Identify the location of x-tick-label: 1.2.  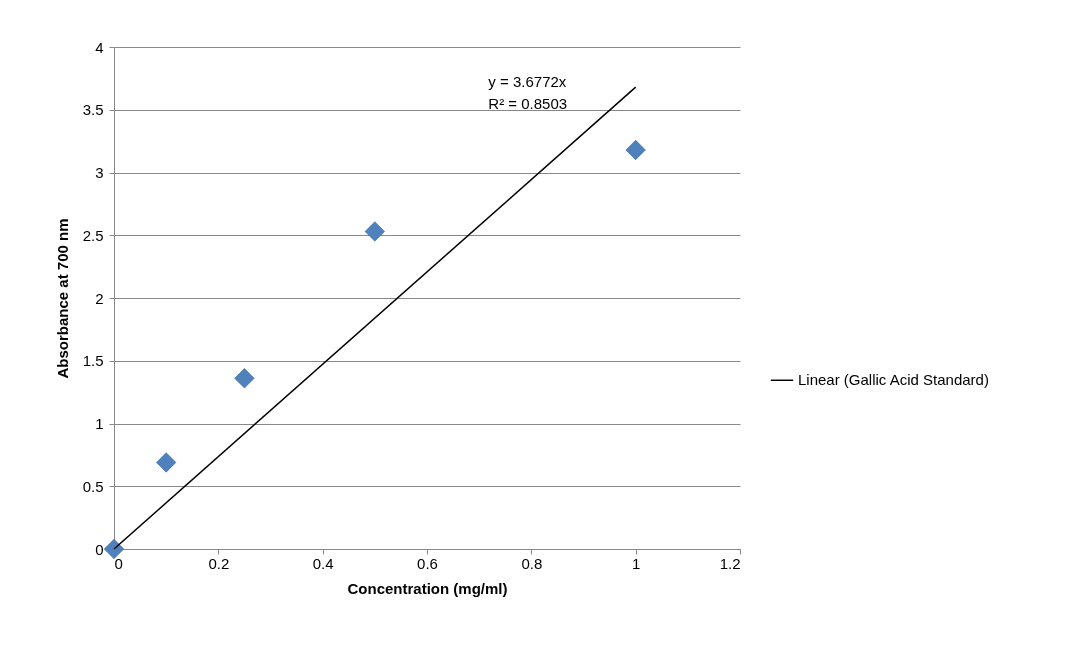
(730, 563).